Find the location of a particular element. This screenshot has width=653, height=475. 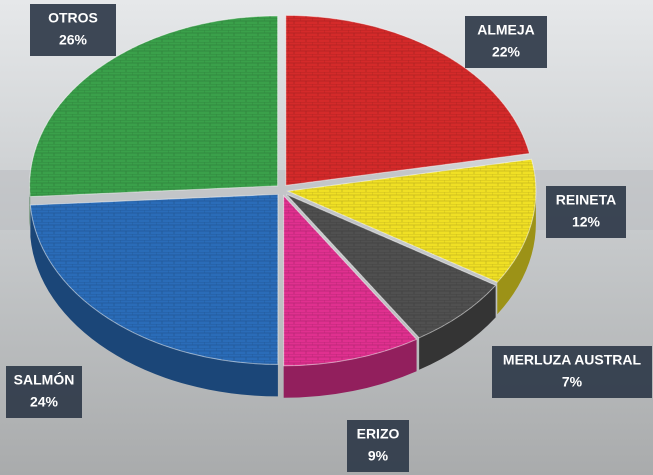

value-label: 24% is located at coordinates (44, 402).